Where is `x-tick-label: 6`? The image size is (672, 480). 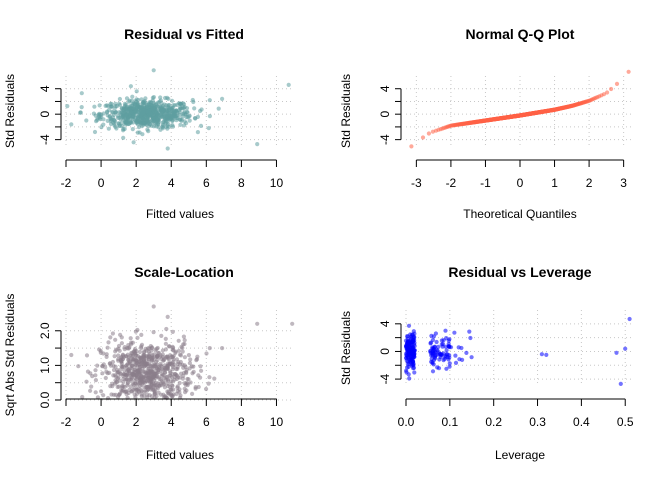 x-tick-label: 6 is located at coordinates (206, 422).